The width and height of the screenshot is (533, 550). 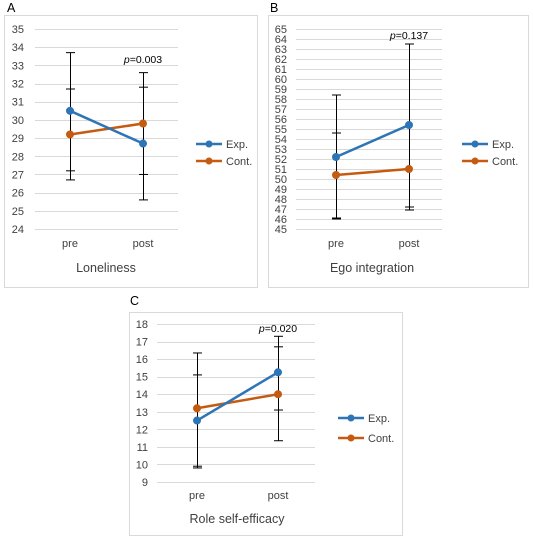 What do you see at coordinates (18, 103) in the screenshot?
I see `loneliness-y-tick-31: 31` at bounding box center [18, 103].